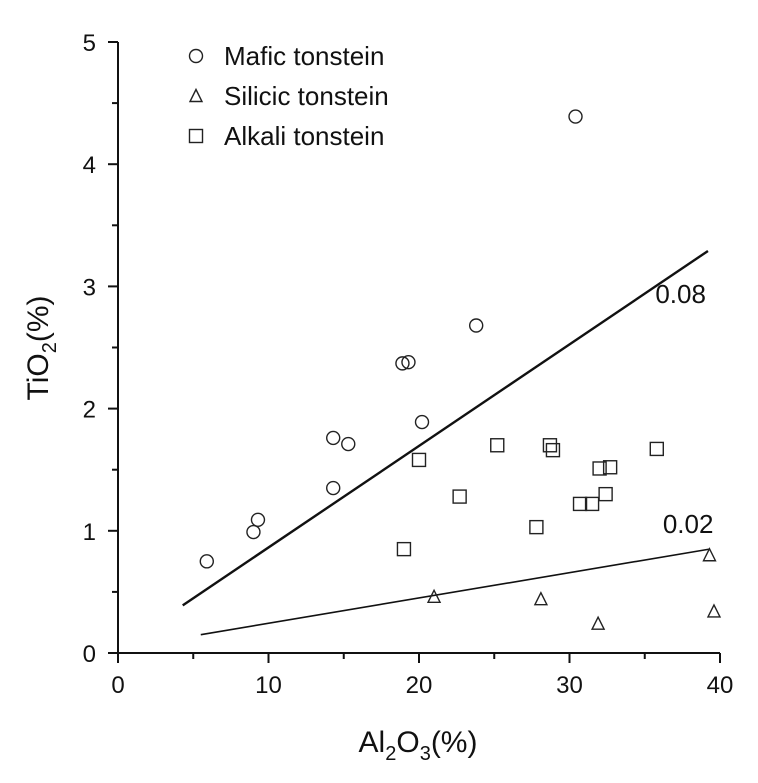 The width and height of the screenshot is (758, 783). Describe the element at coordinates (306, 96) in the screenshot. I see `legend-label-silicic-tonstein: Silicic tonstein` at that location.